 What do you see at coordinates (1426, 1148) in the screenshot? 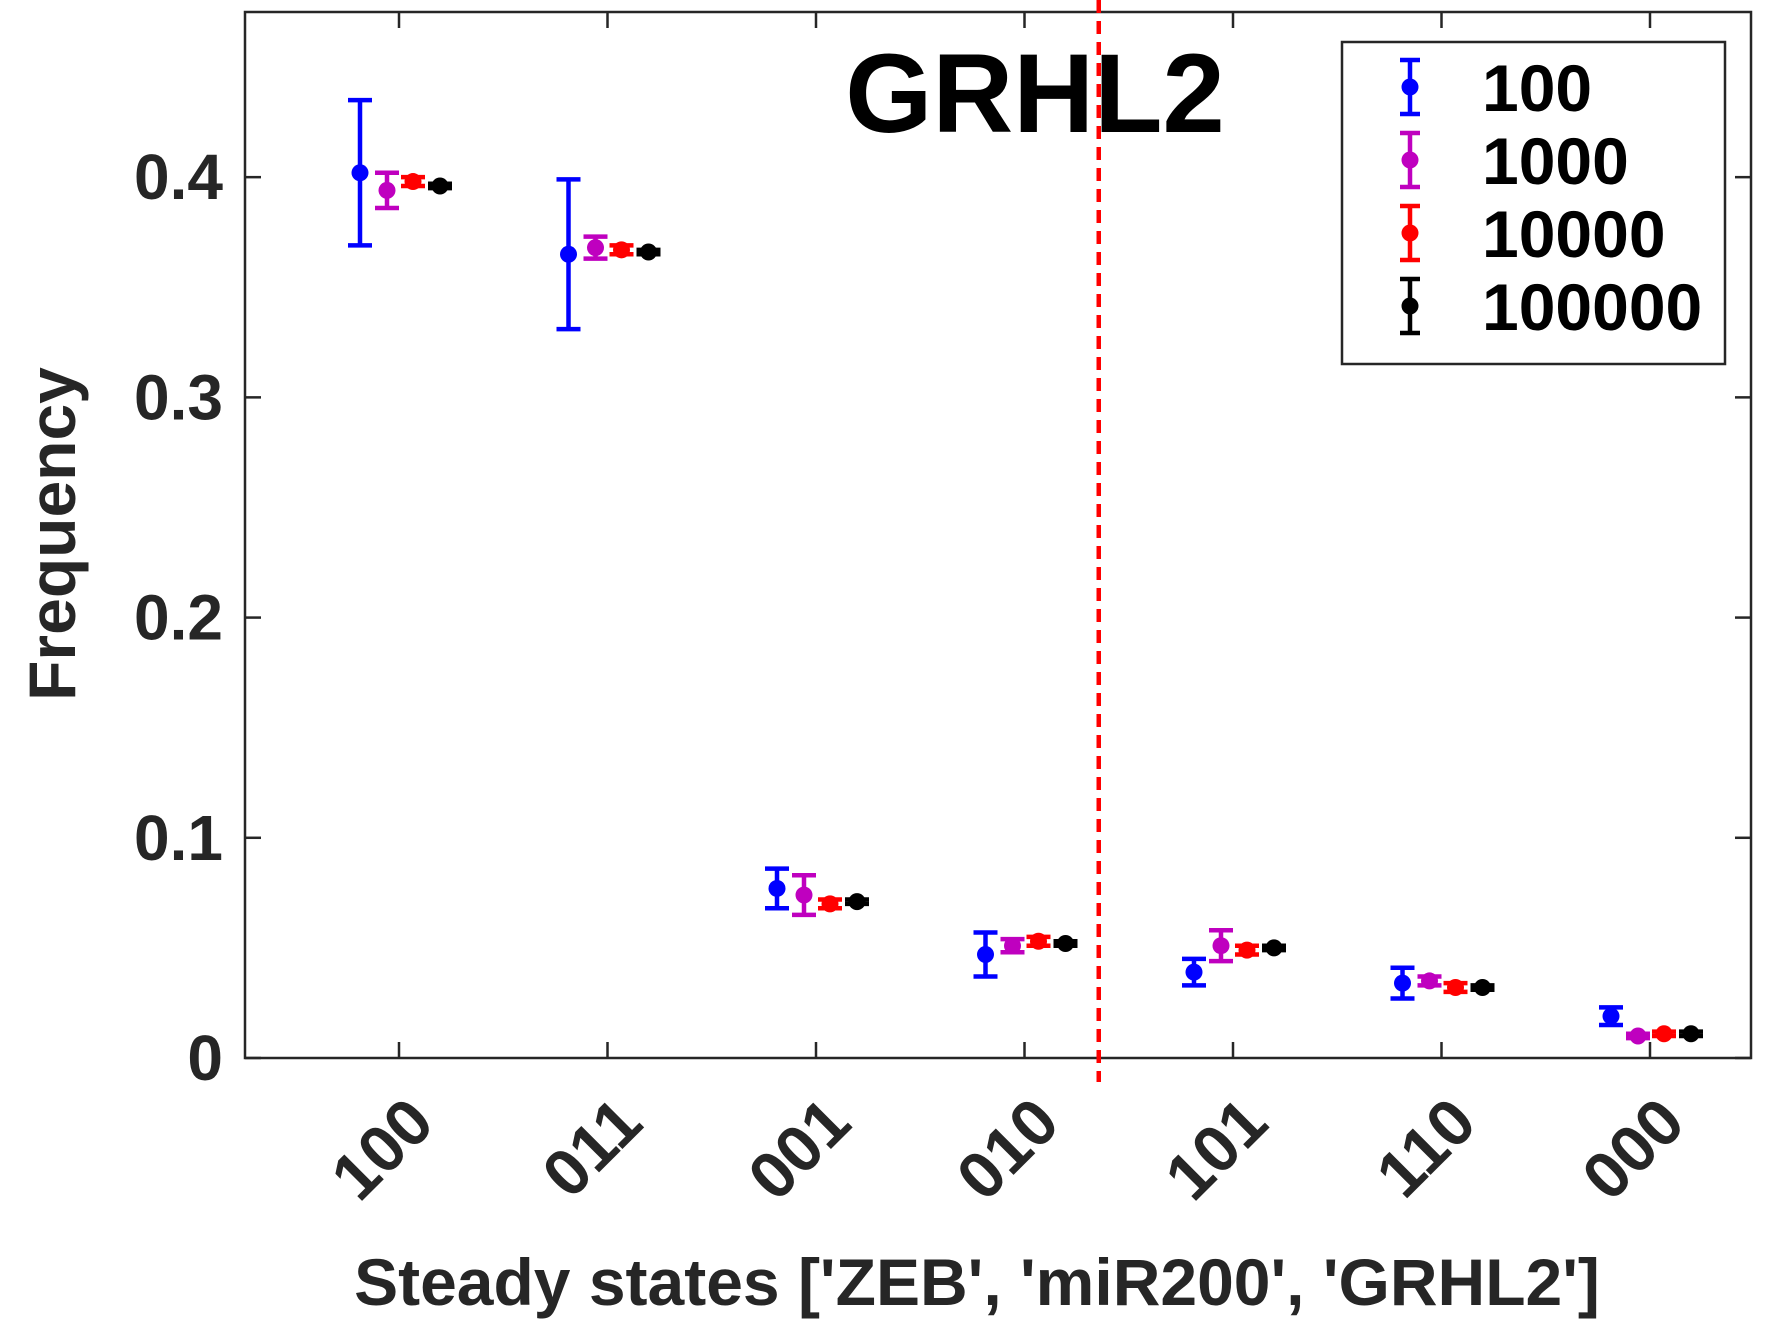
I see `x-tick-label: 110` at bounding box center [1426, 1148].